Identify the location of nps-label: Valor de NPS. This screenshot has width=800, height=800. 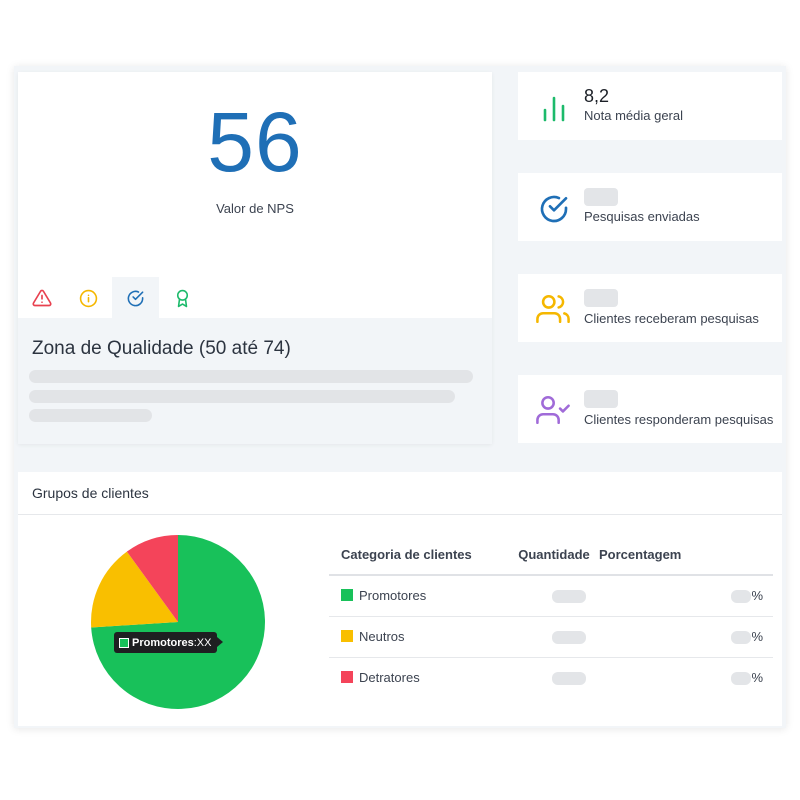
(255, 208).